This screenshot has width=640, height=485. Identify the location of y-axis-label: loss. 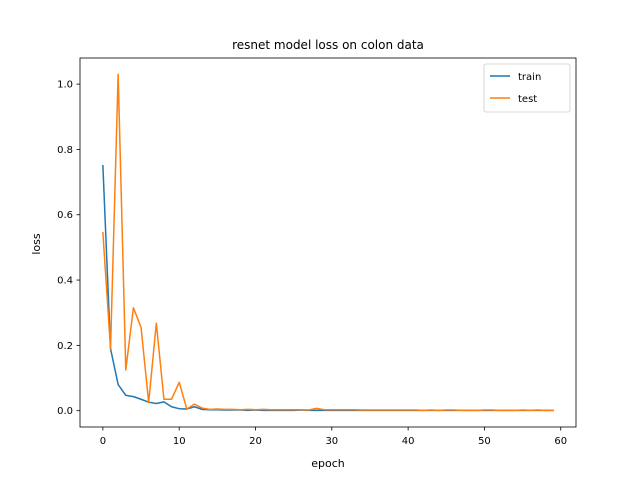
(36, 244).